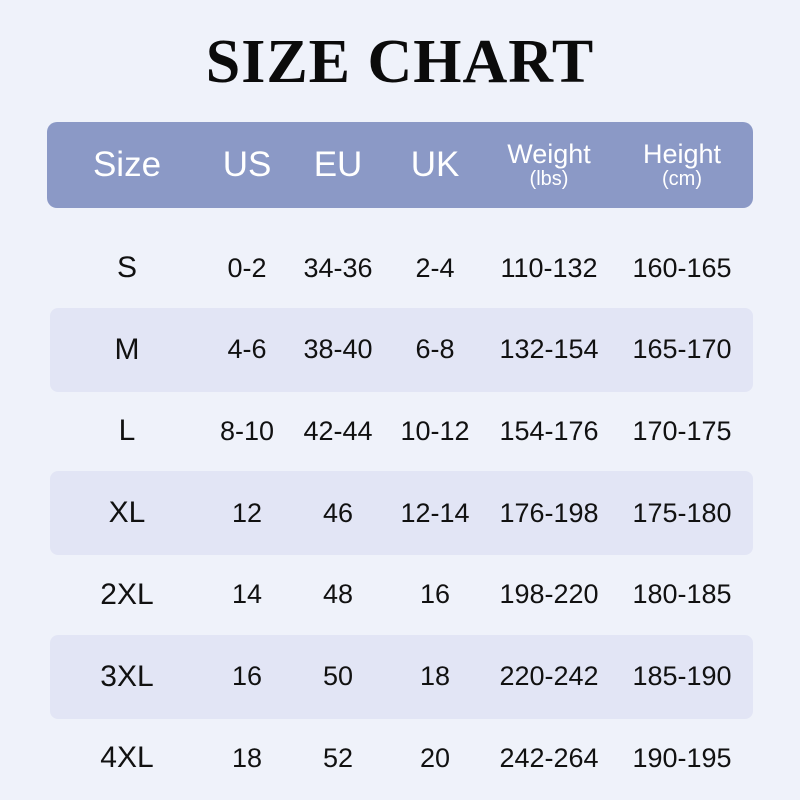 The image size is (800, 800). What do you see at coordinates (247, 430) in the screenshot?
I see `table-cell-us: 8-10` at bounding box center [247, 430].